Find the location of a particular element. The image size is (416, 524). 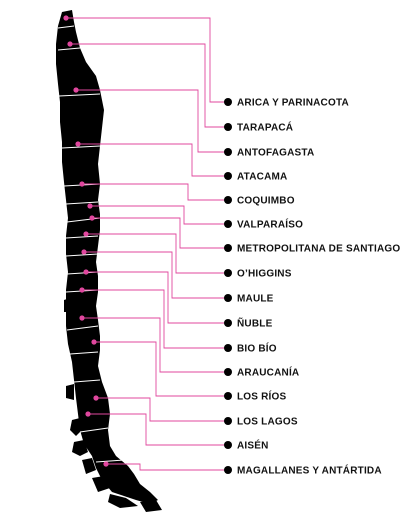

region-label: METROPOLITANA DE SANTIAGO is located at coordinates (318, 249).